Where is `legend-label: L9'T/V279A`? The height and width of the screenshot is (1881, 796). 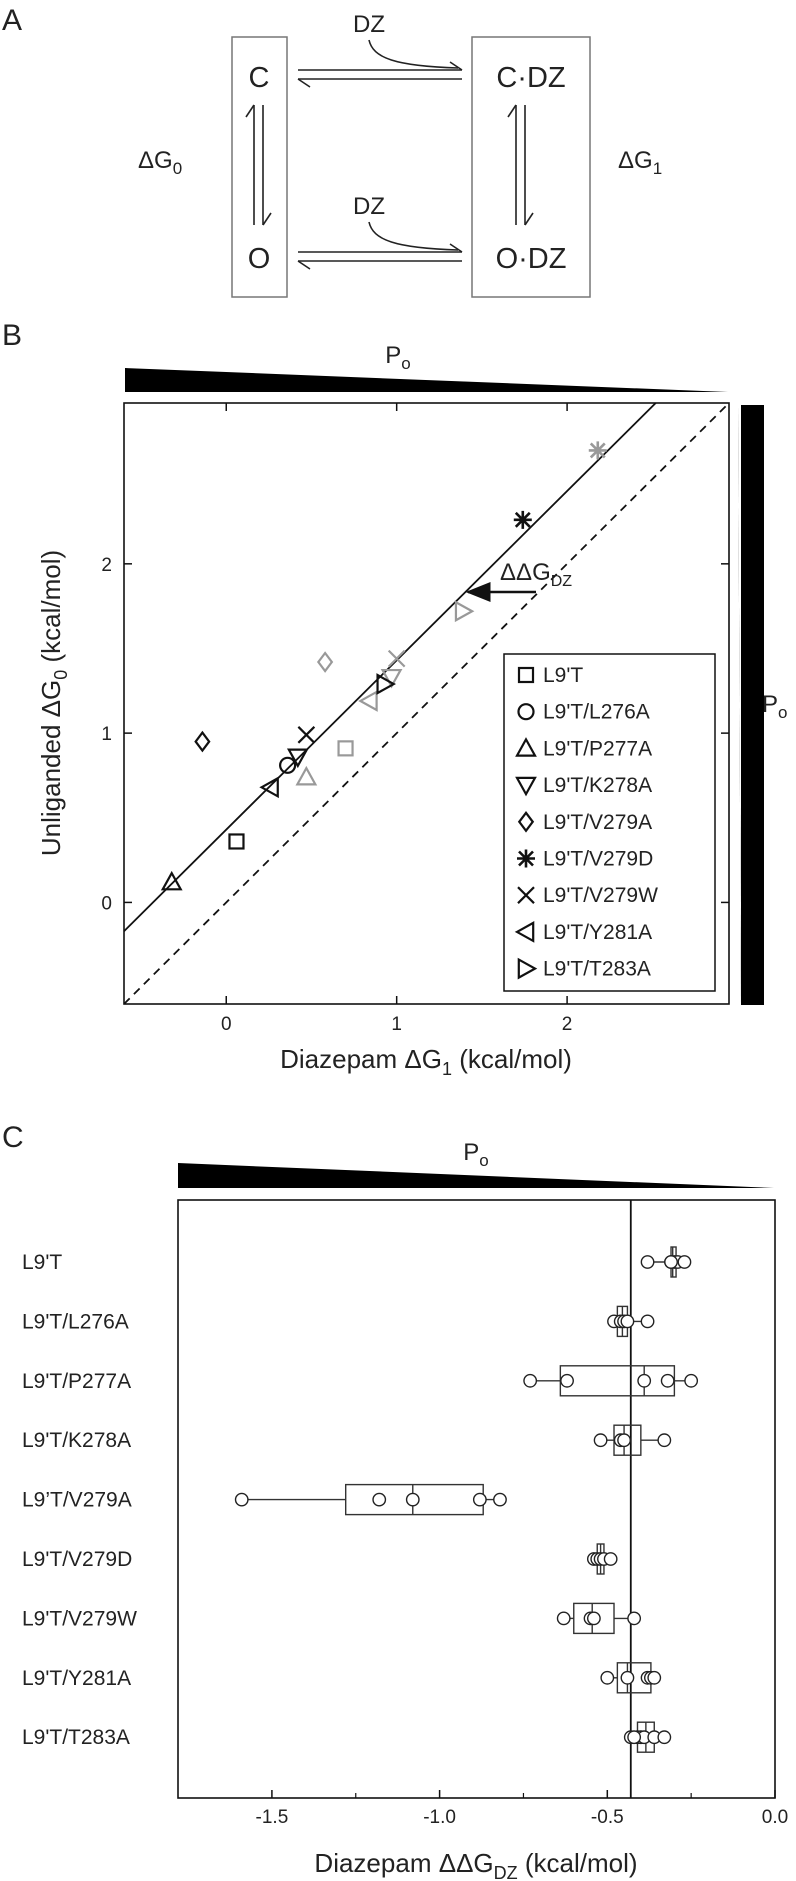 legend-label: L9'T/V279A is located at coordinates (597, 822).